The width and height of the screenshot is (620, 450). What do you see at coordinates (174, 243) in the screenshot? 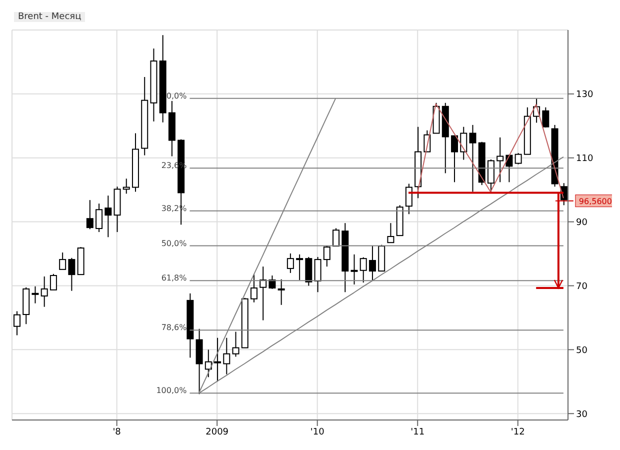
I see `annotation: 50,0%` at bounding box center [174, 243].